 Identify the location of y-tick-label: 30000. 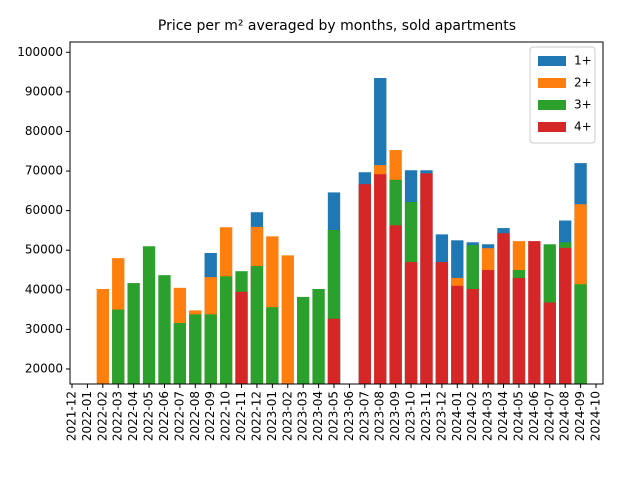
(44, 329).